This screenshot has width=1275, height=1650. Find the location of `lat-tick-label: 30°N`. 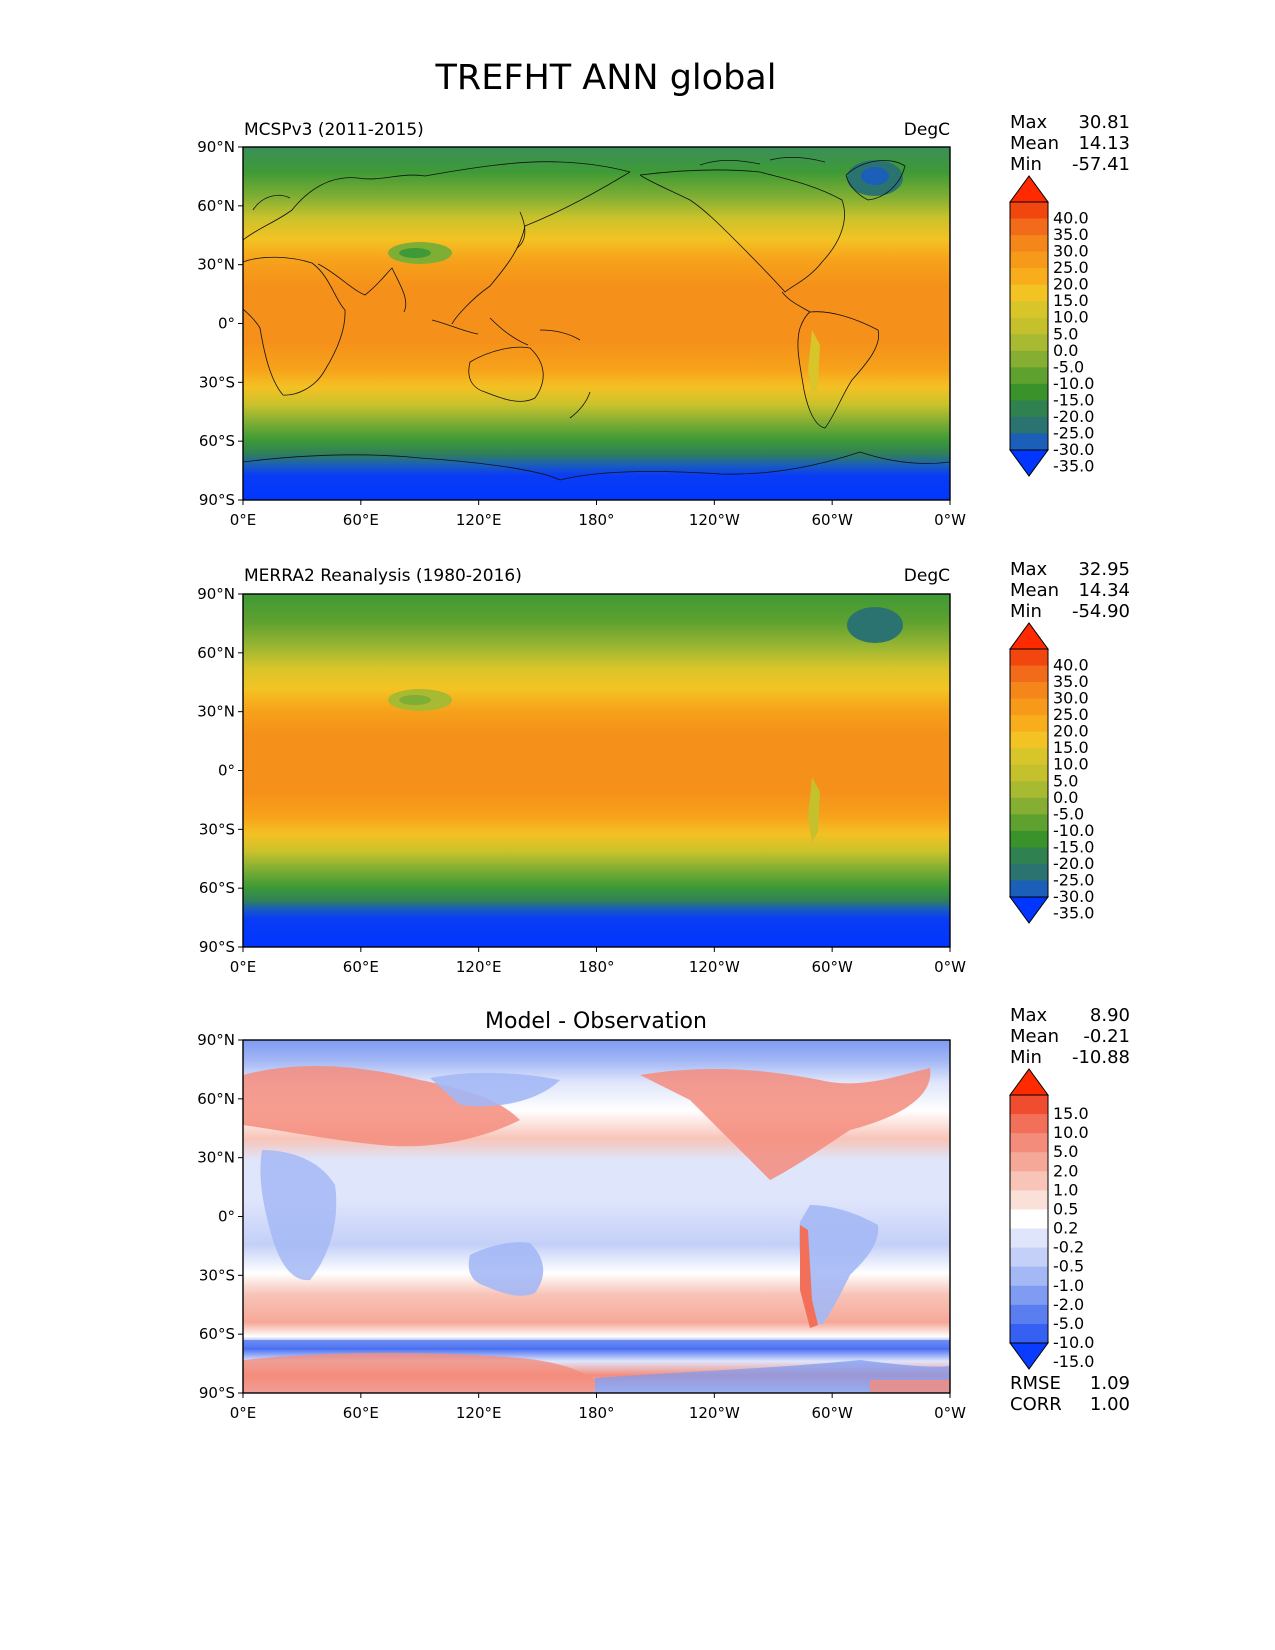

lat-tick-label: 30°N is located at coordinates (216, 712).